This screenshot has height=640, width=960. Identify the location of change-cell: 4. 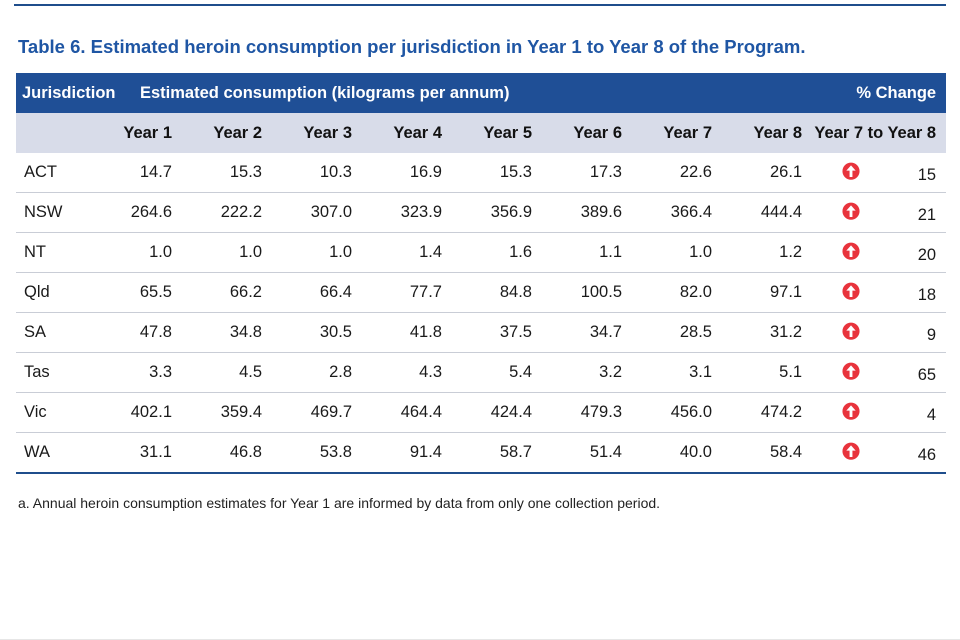
(877, 412).